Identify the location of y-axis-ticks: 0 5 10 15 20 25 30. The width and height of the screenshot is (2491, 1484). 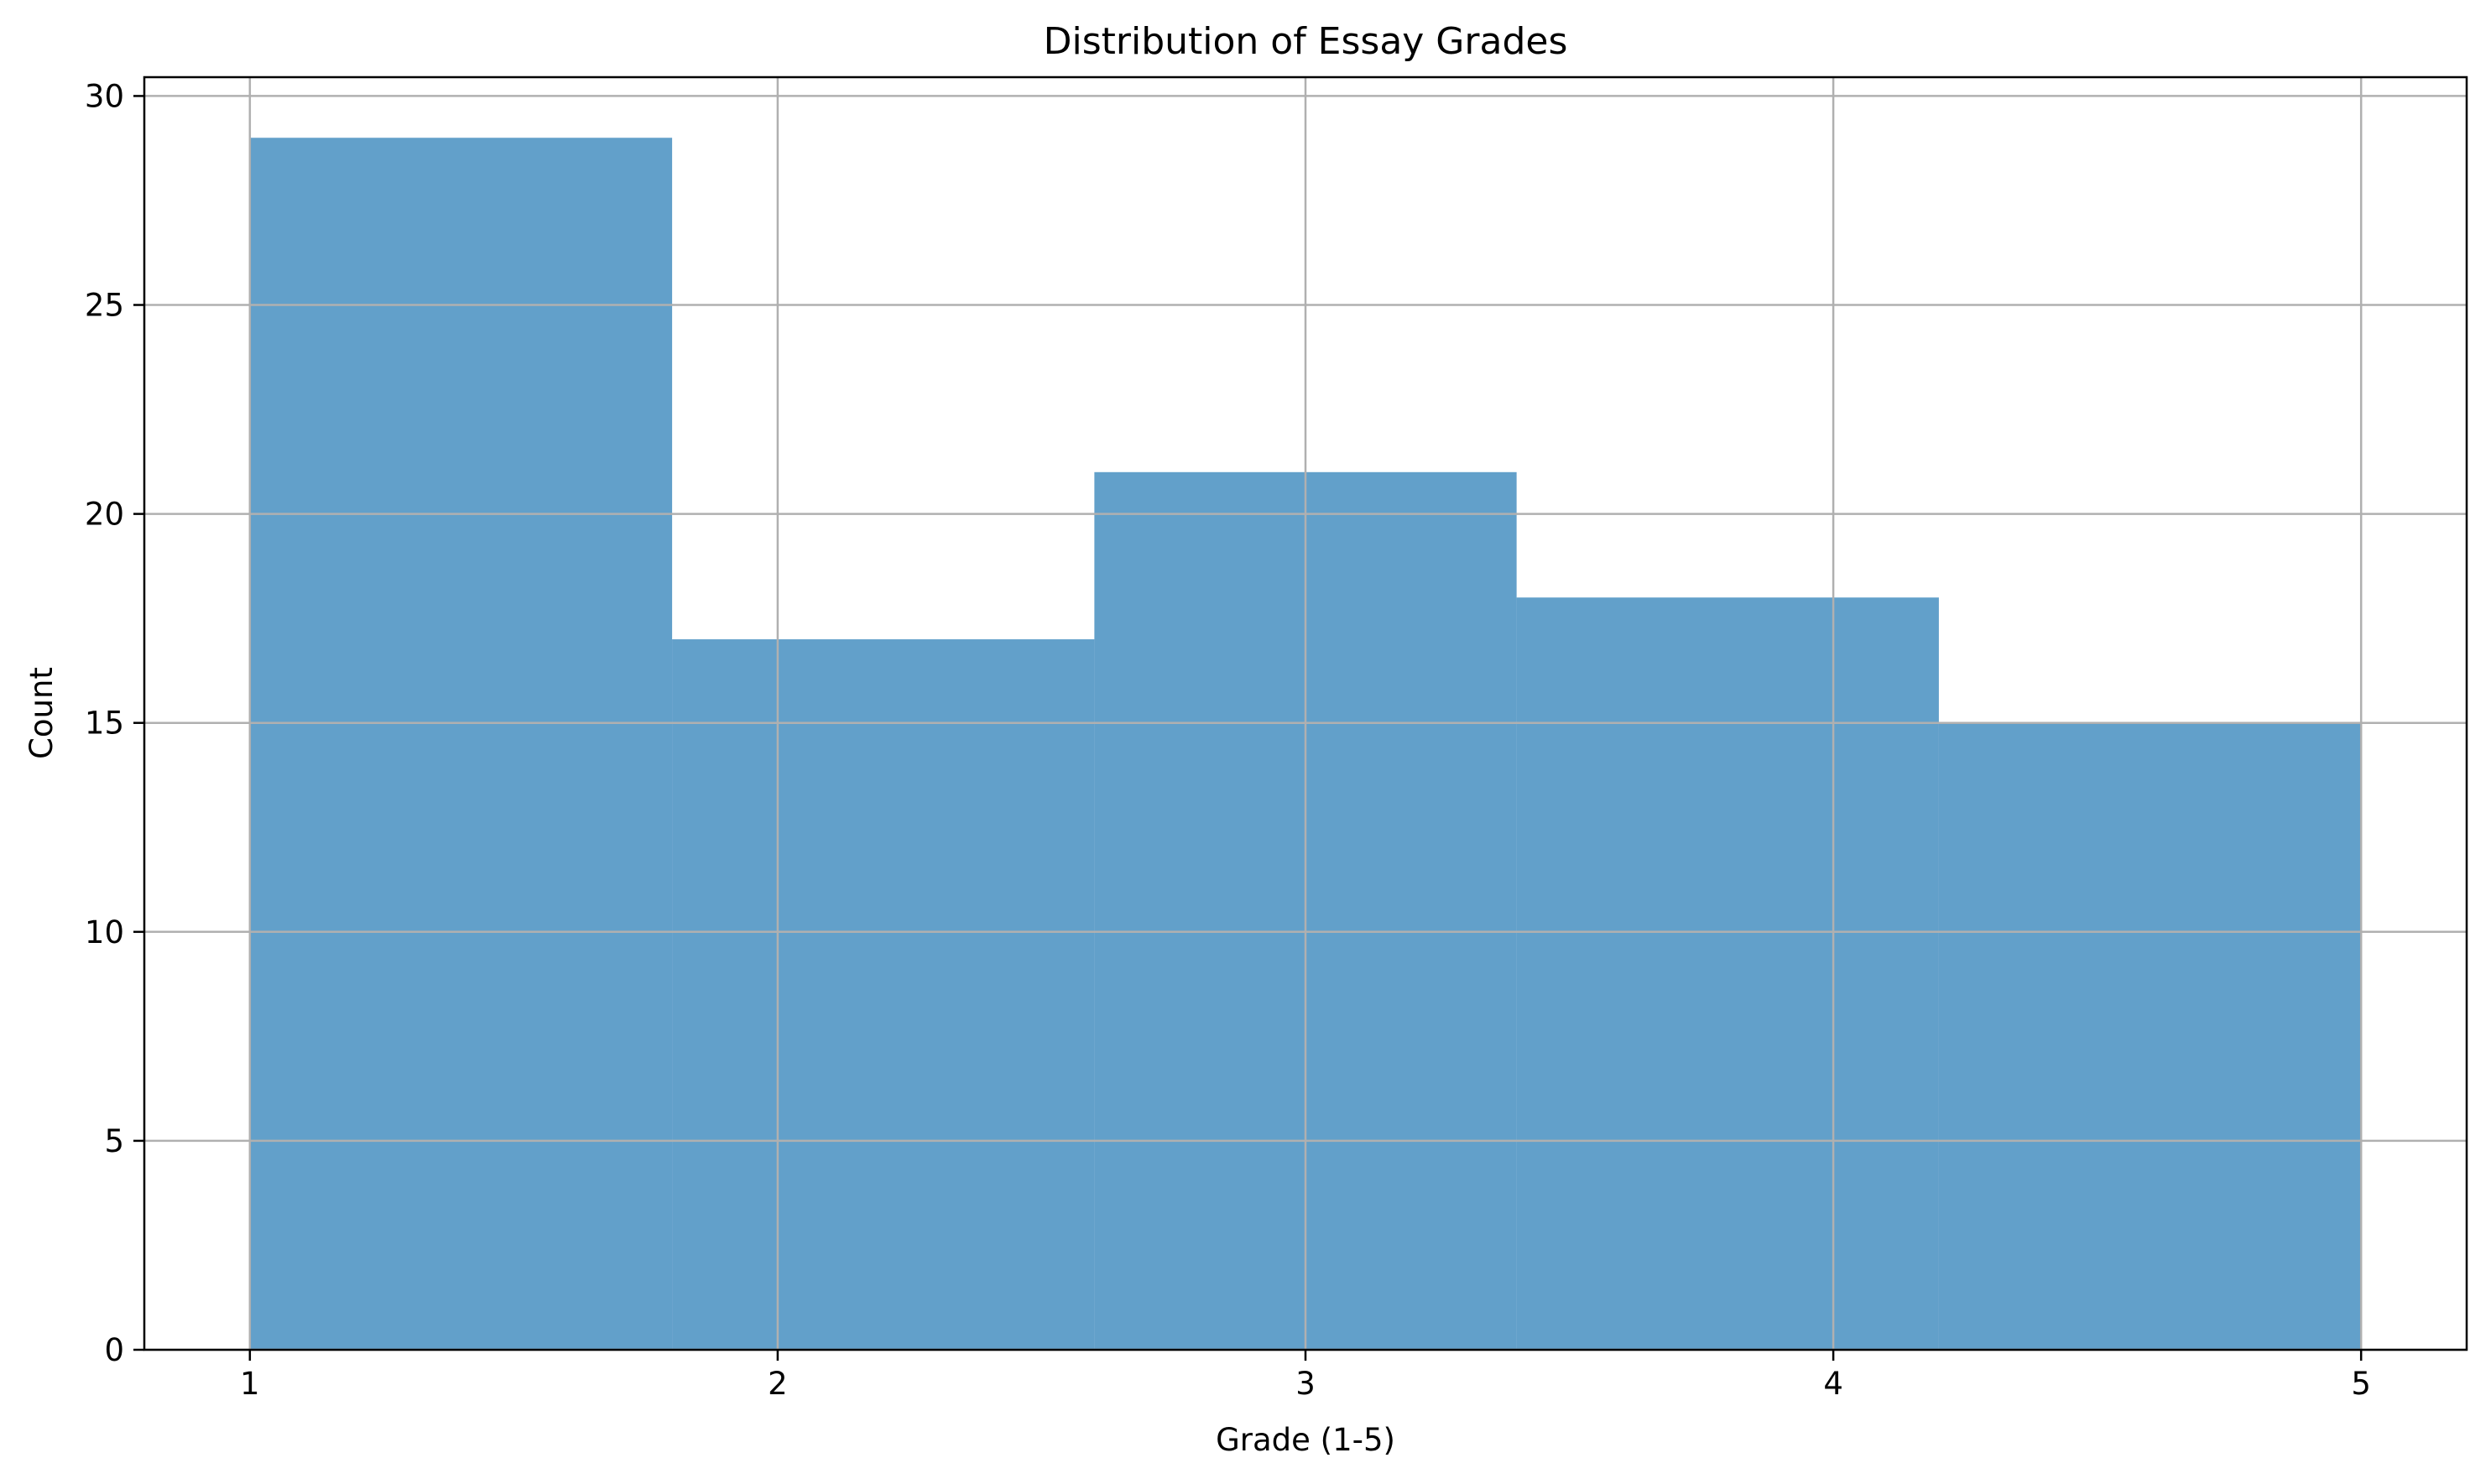
(114, 723).